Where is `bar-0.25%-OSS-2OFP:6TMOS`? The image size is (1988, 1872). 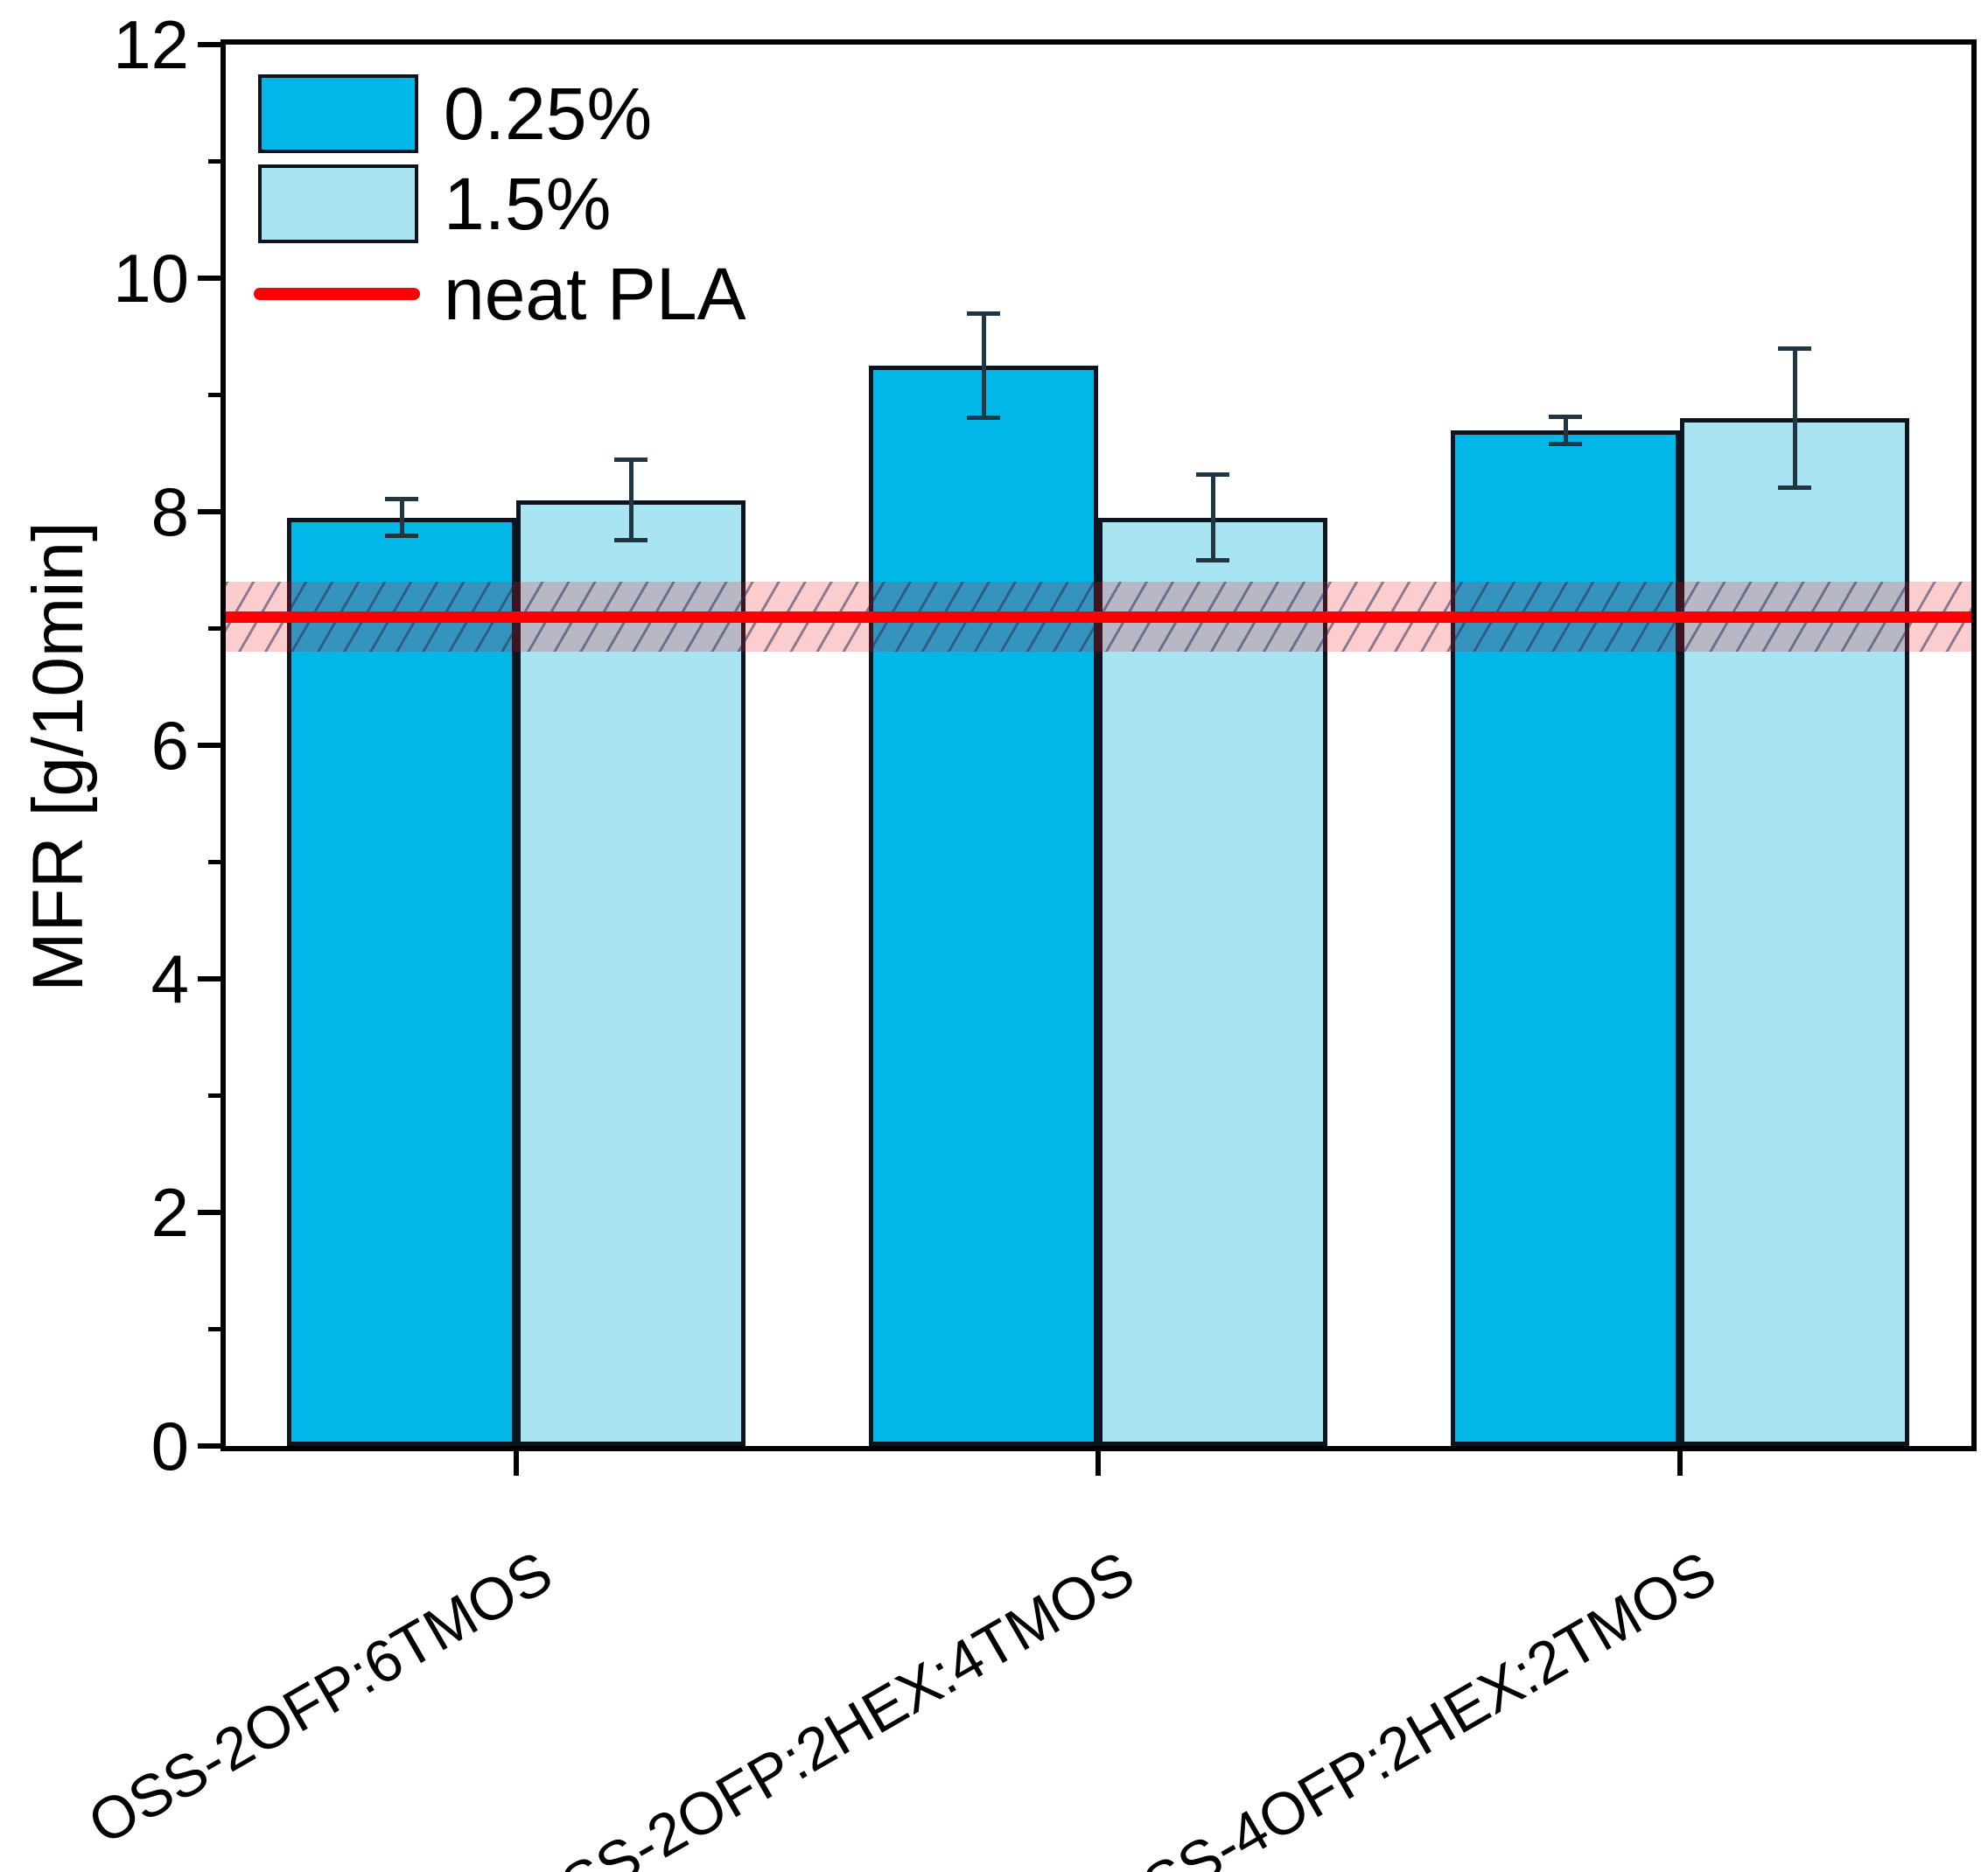 bar-0.25%-OSS-2OFP:6TMOS is located at coordinates (401, 982).